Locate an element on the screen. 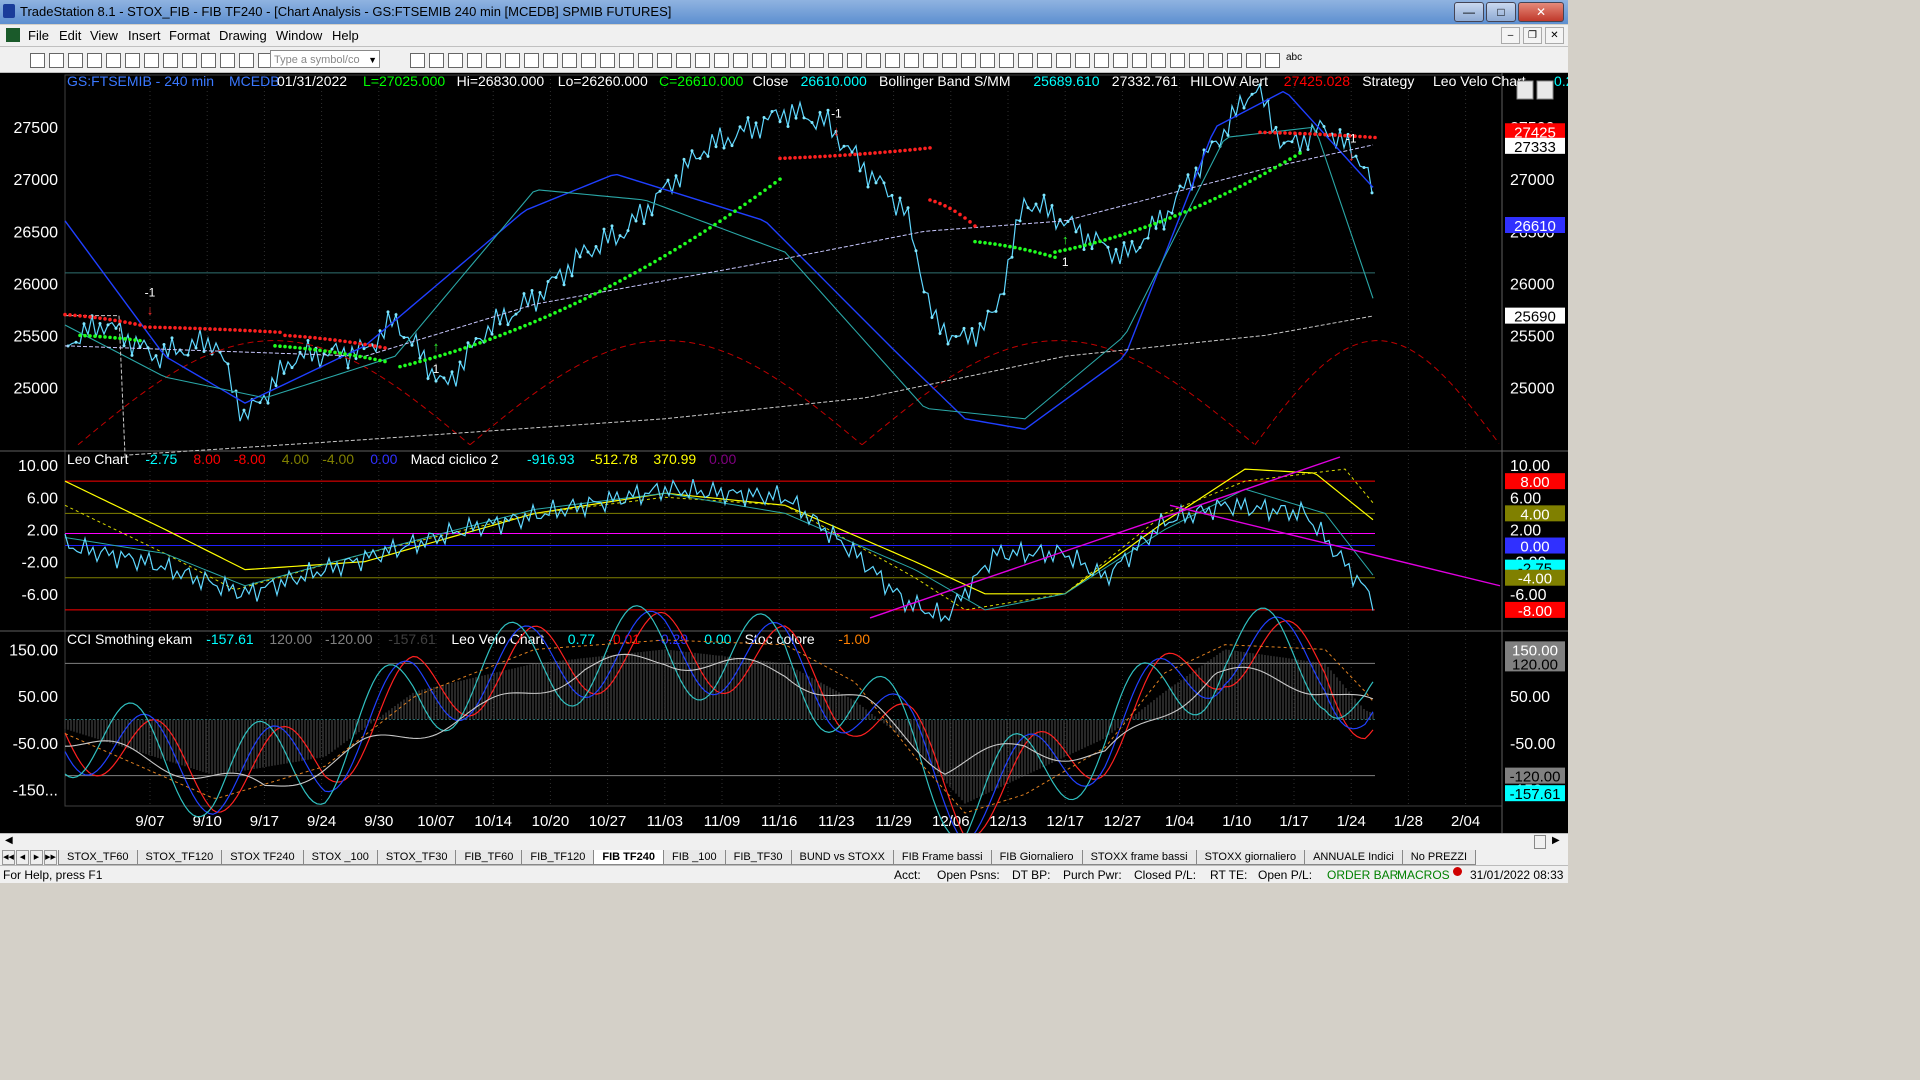 Image resolution: width=1920 pixels, height=1080 pixels. menu-window: Window is located at coordinates (299, 35).